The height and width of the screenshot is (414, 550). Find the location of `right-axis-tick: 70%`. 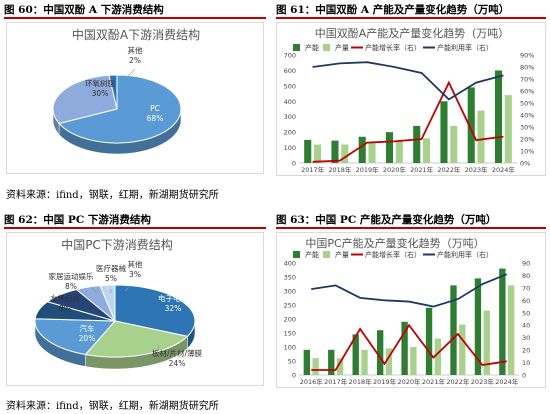

right-axis-tick: 70% is located at coordinates (527, 80).